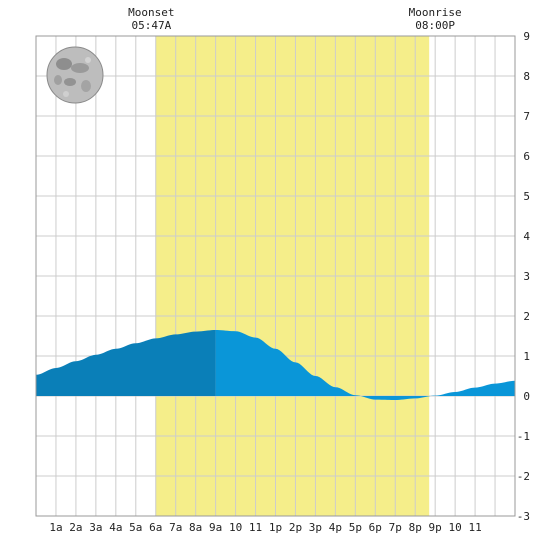  I want to click on y-tick-label: 0, so click(526, 396).